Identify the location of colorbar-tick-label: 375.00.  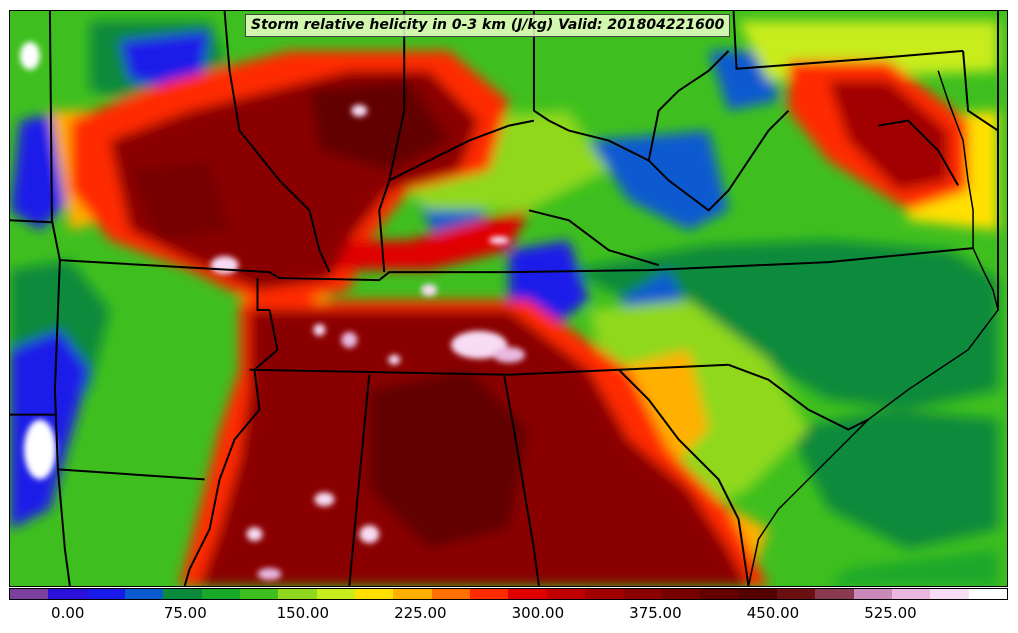
(655, 613).